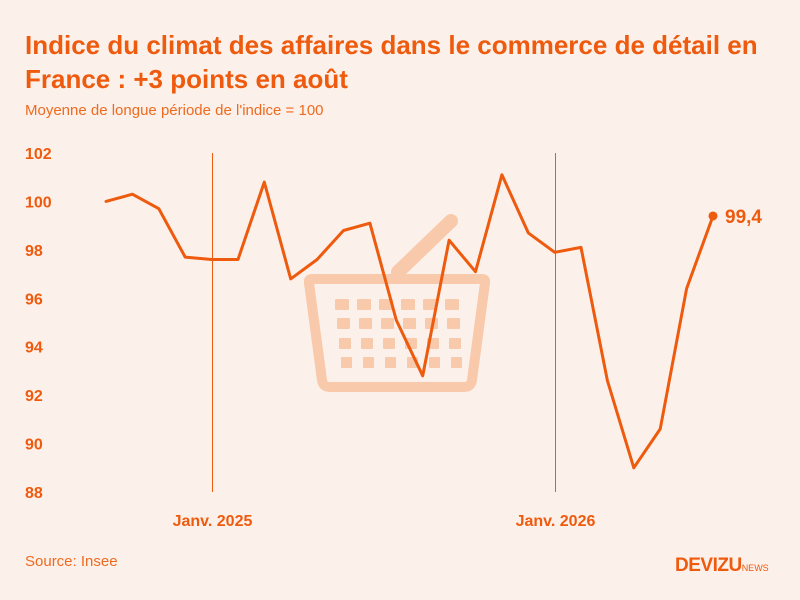 The image size is (800, 600). What do you see at coordinates (34, 299) in the screenshot?
I see `y-tick-label: 96` at bounding box center [34, 299].